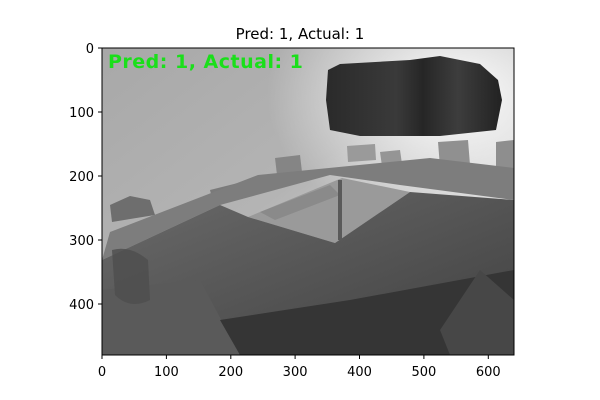 The height and width of the screenshot is (400, 600). I want to click on y-axis: 0 100 200 300 400, so click(85, 177).